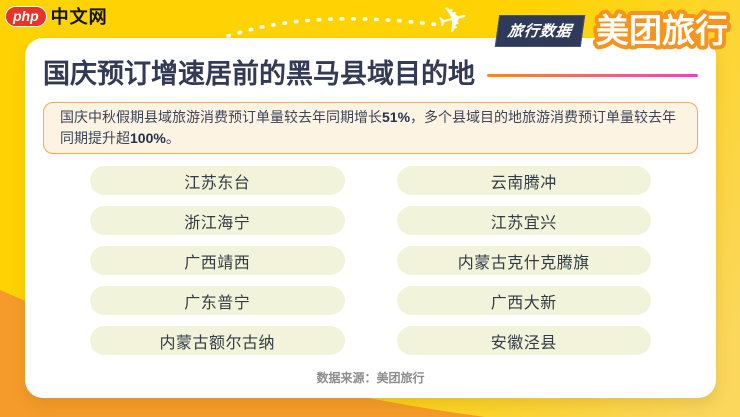 The width and height of the screenshot is (740, 417). What do you see at coordinates (217, 220) in the screenshot?
I see `destination-pill: 浙江海宁` at bounding box center [217, 220].